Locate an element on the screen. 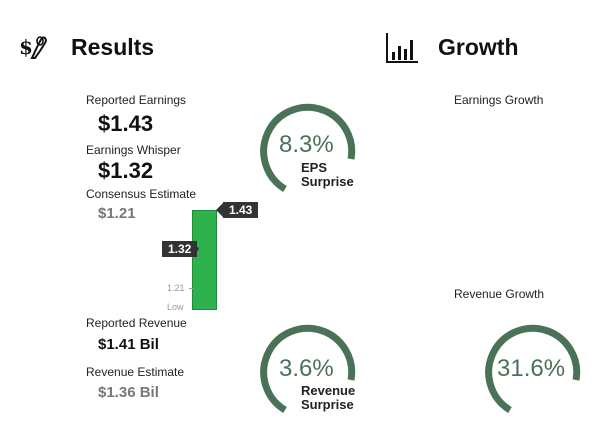  revenue-surprise-label-line1: Revenue is located at coordinates (328, 390).